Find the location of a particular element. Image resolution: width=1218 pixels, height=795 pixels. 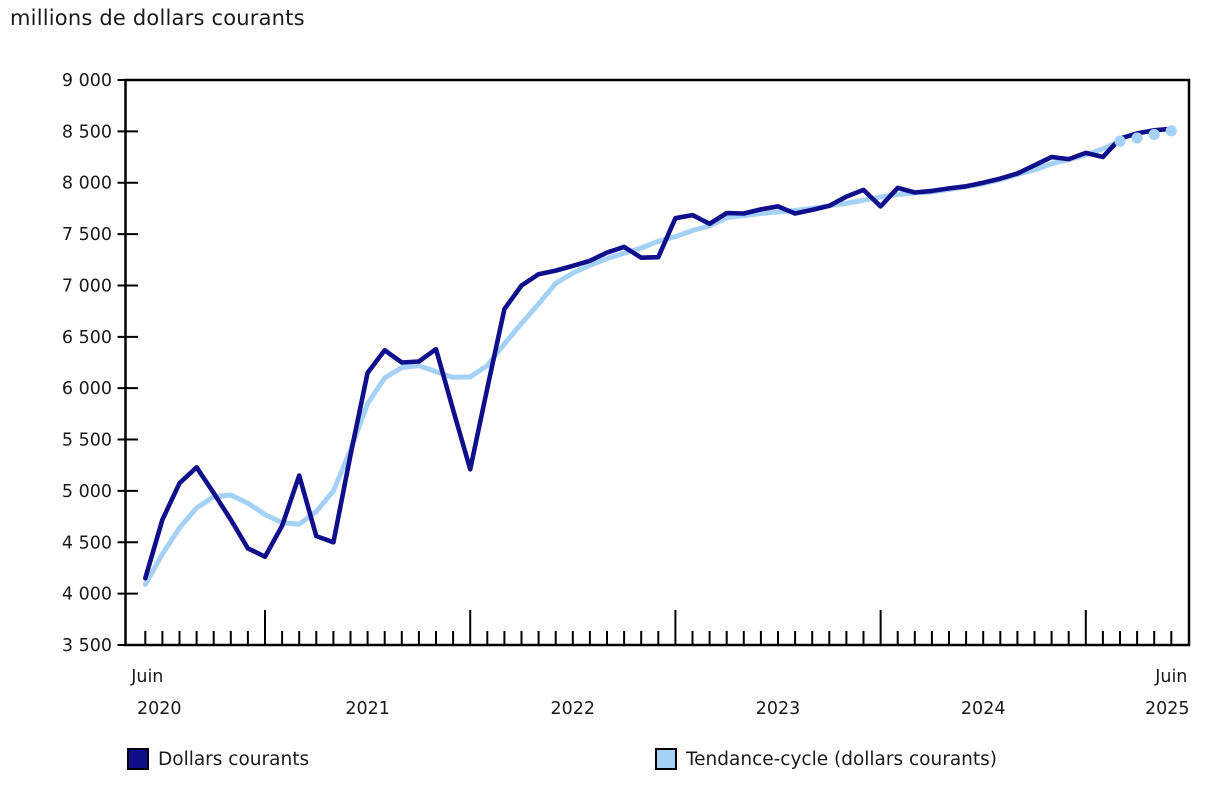

y-axis-tick-label: 8 500 is located at coordinates (87, 132).